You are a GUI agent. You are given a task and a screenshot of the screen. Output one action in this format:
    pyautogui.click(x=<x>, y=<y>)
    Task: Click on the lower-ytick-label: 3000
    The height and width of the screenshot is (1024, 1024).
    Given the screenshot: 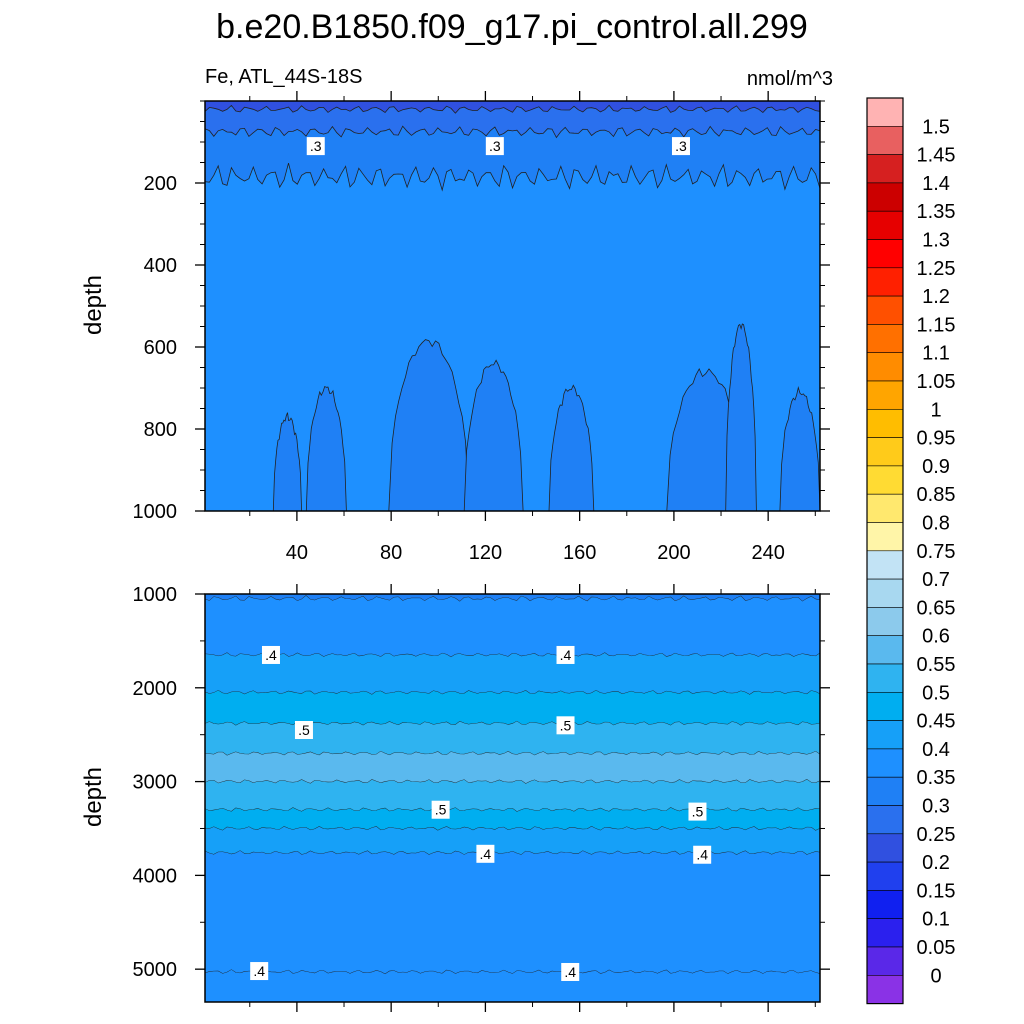 What is the action you would take?
    pyautogui.click(x=155, y=783)
    